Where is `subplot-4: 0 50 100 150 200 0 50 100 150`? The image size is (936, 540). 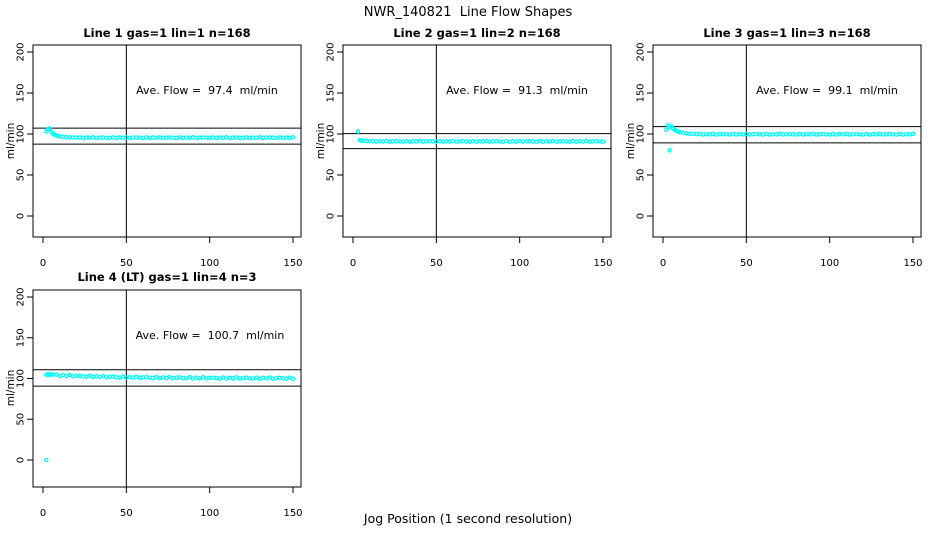 subplot-4: 0 50 100 150 200 0 50 100 150 is located at coordinates (159, 403).